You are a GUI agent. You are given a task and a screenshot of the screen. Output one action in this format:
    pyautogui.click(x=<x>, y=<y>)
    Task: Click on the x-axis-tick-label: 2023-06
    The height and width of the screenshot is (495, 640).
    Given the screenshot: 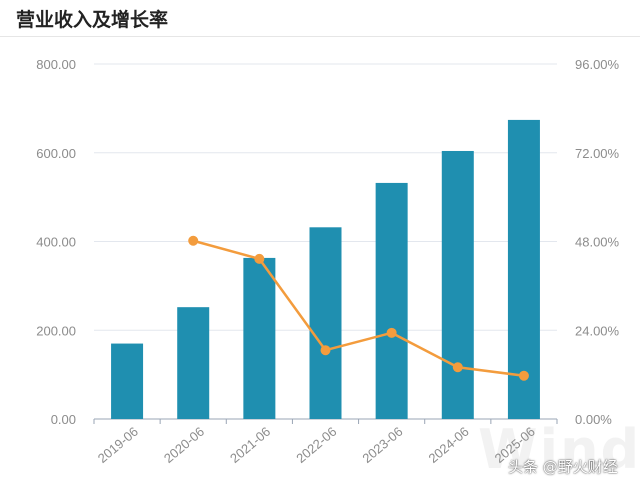 What is the action you would take?
    pyautogui.click(x=382, y=445)
    